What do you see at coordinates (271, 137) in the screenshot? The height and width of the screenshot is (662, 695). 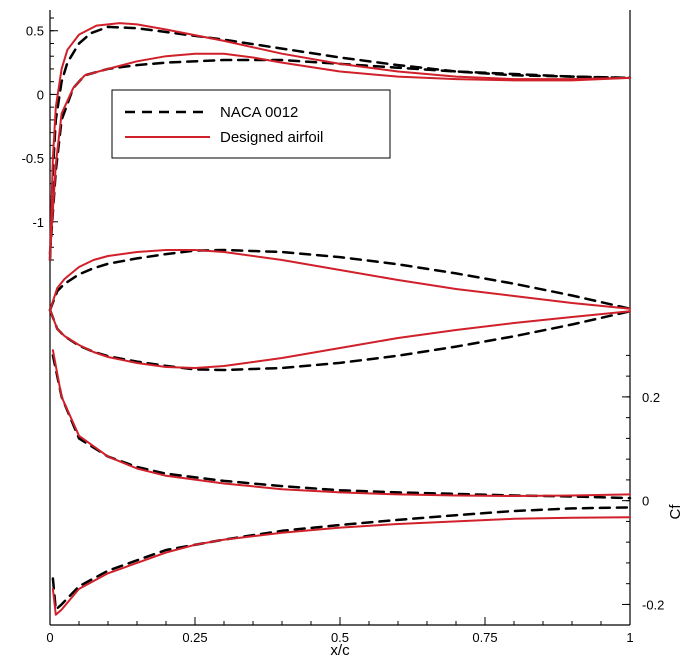 I see `legend-label-designed: Designed airfoil` at bounding box center [271, 137].